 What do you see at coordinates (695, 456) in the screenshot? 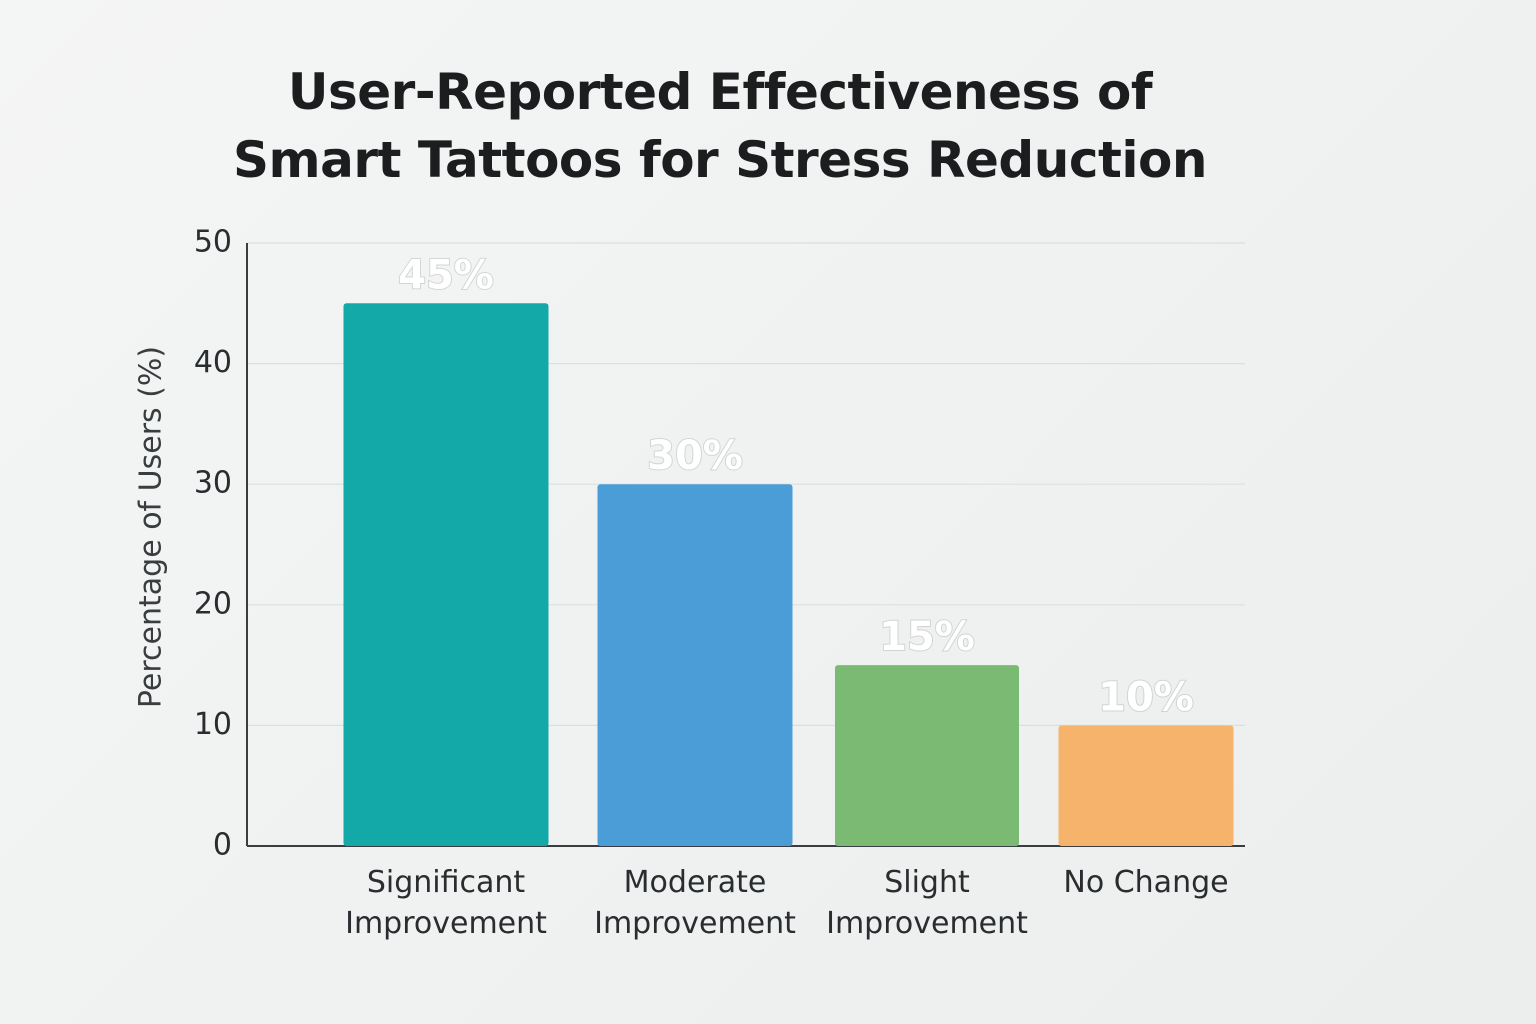
I see `value-label: 30%` at bounding box center [695, 456].